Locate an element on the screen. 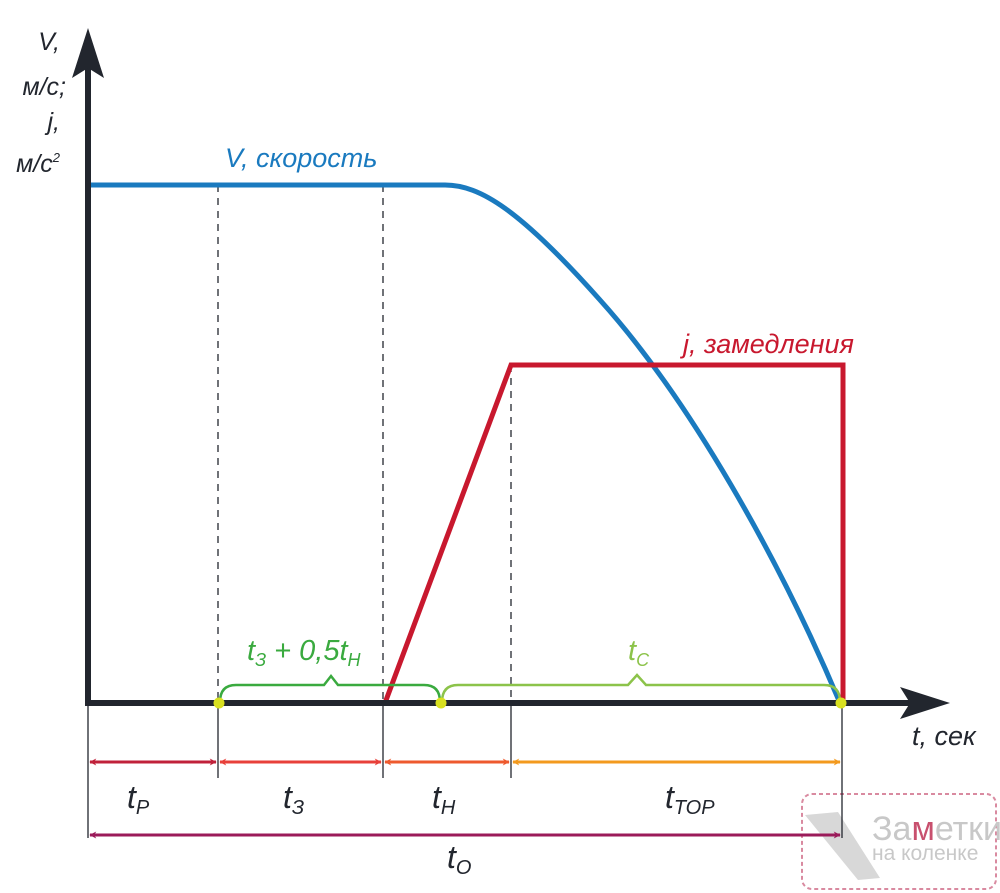 The width and height of the screenshot is (1000, 893). x-axis-label: t, сек is located at coordinates (944, 736).